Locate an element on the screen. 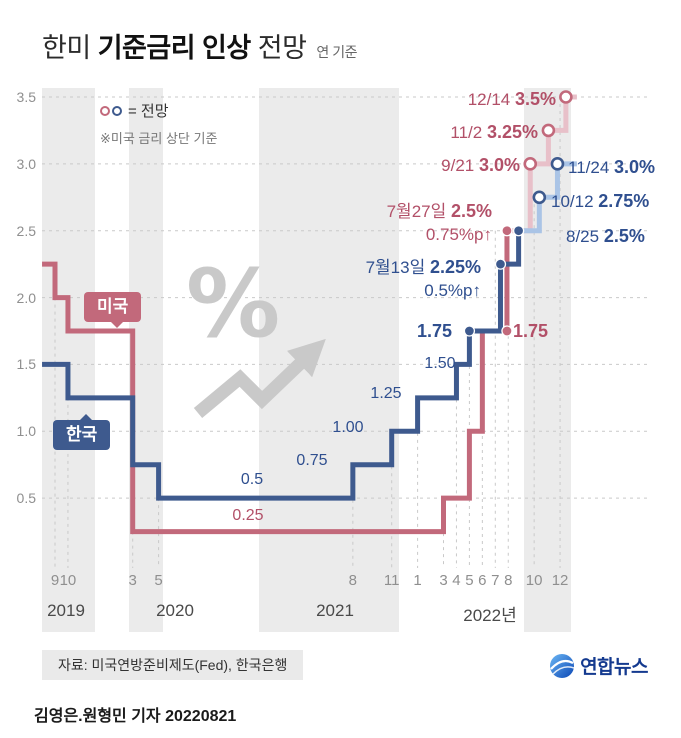 This screenshot has width=681, height=738. rate-value-label: 1.00 is located at coordinates (348, 427).